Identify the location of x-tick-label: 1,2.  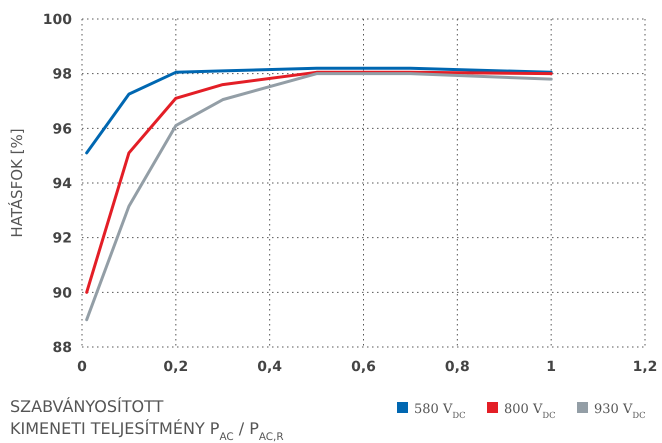
(645, 367).